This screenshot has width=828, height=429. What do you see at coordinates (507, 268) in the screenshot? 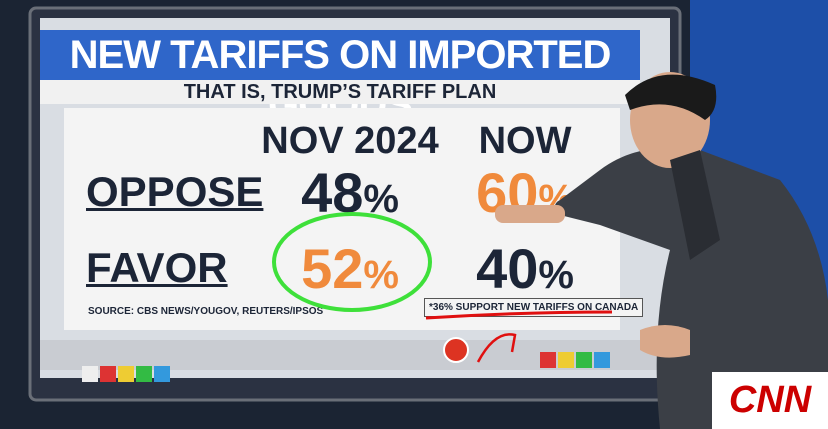
I see `cell-number: 40` at bounding box center [507, 268].